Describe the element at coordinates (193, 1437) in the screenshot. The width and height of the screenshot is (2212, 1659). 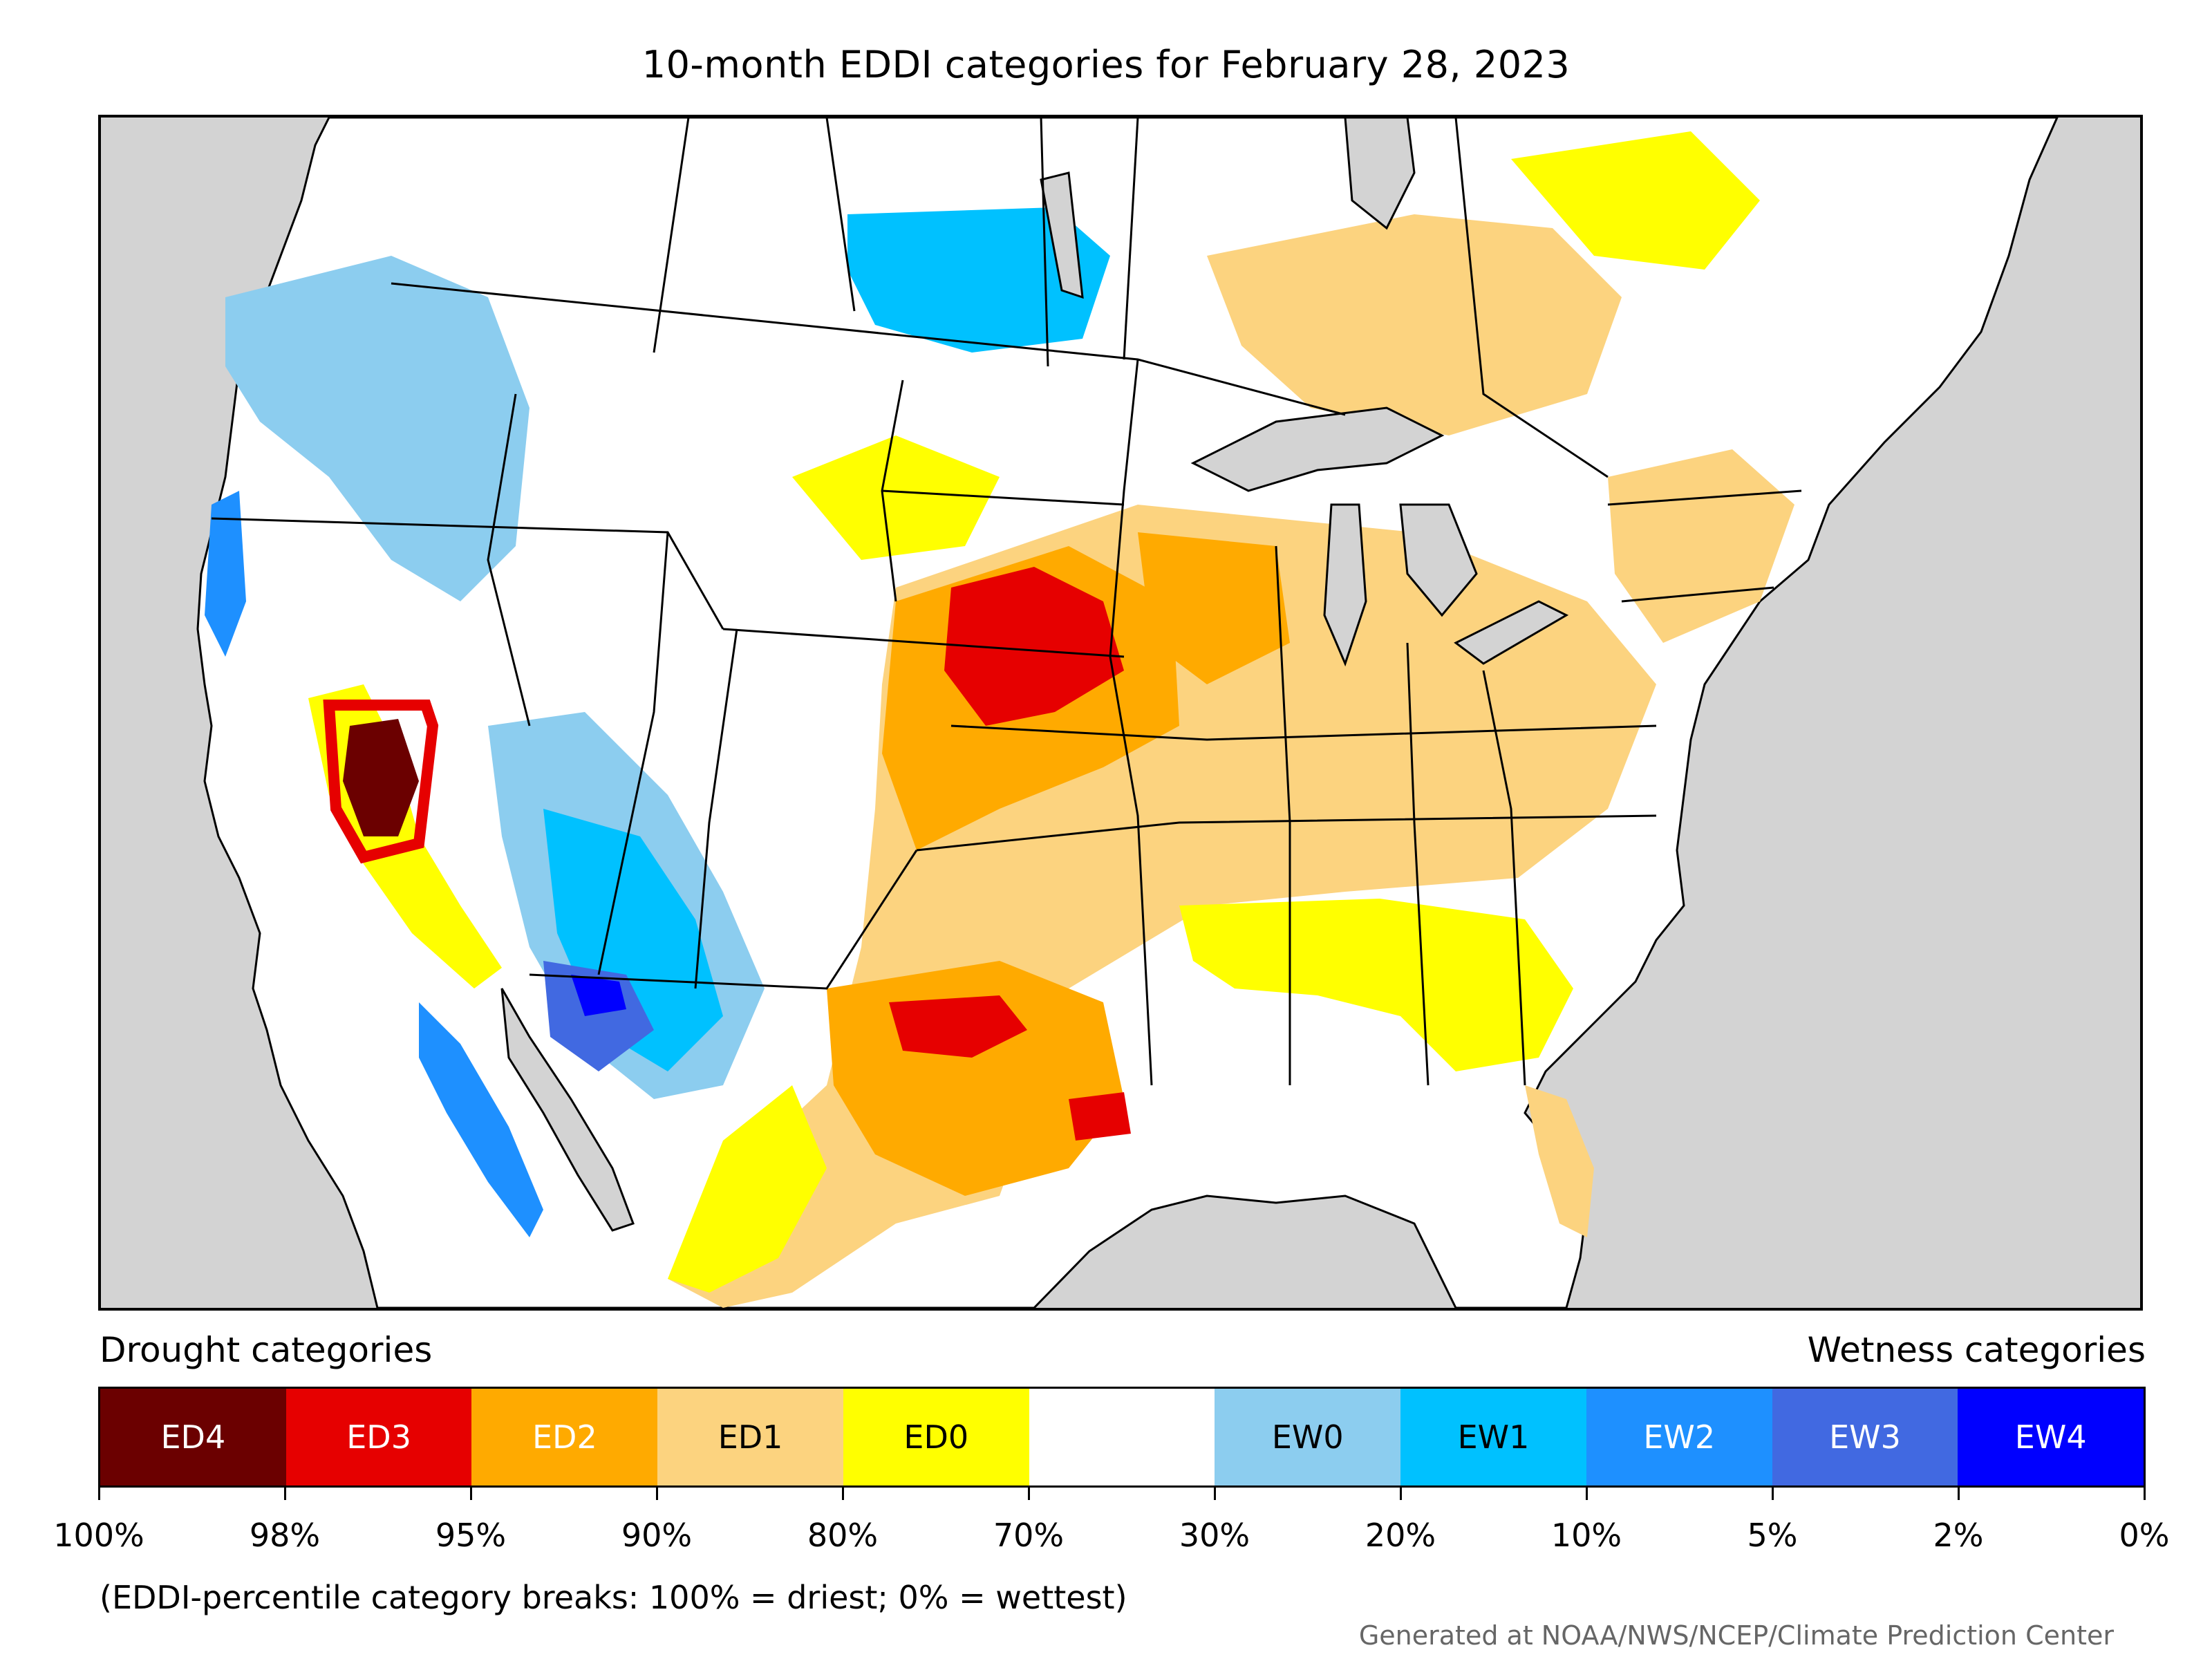
I see `colorbar-segment-ed4: ED4` at that location.